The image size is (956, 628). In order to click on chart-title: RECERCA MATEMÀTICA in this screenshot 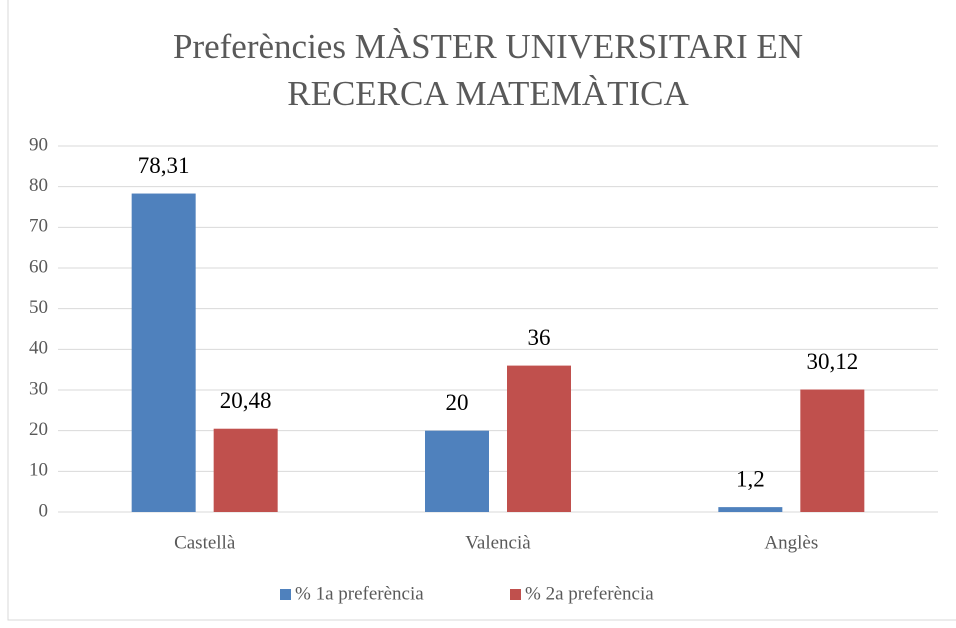, I will do `click(488, 93)`.